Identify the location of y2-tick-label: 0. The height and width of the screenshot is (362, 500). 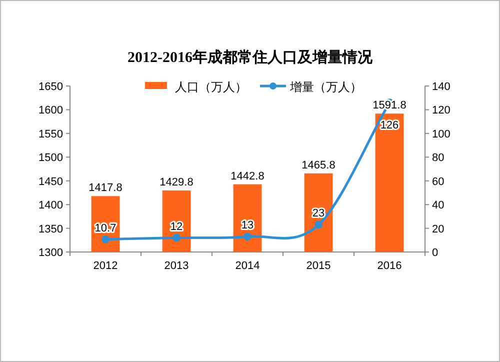
(435, 253).